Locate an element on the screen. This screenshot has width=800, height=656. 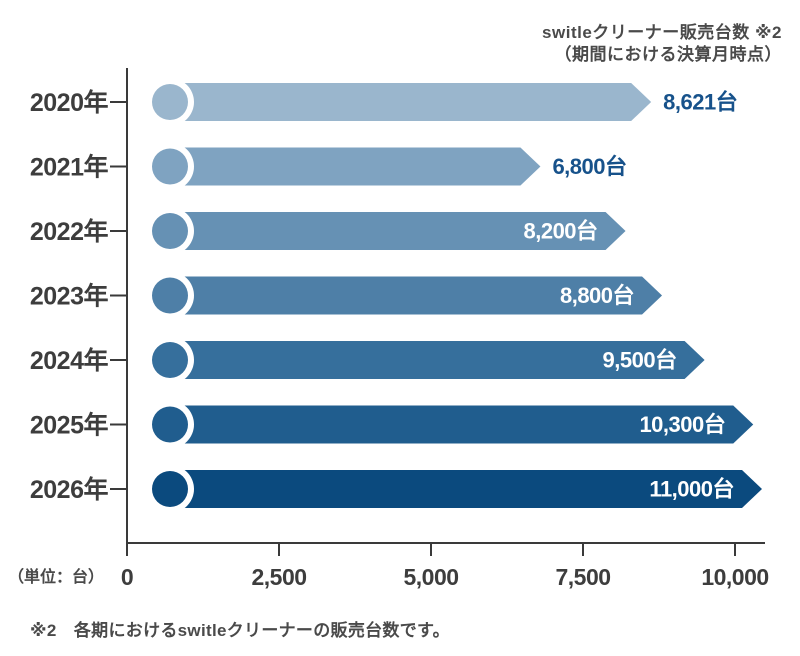
y-axis-tick-2026年 is located at coordinates (118, 489).